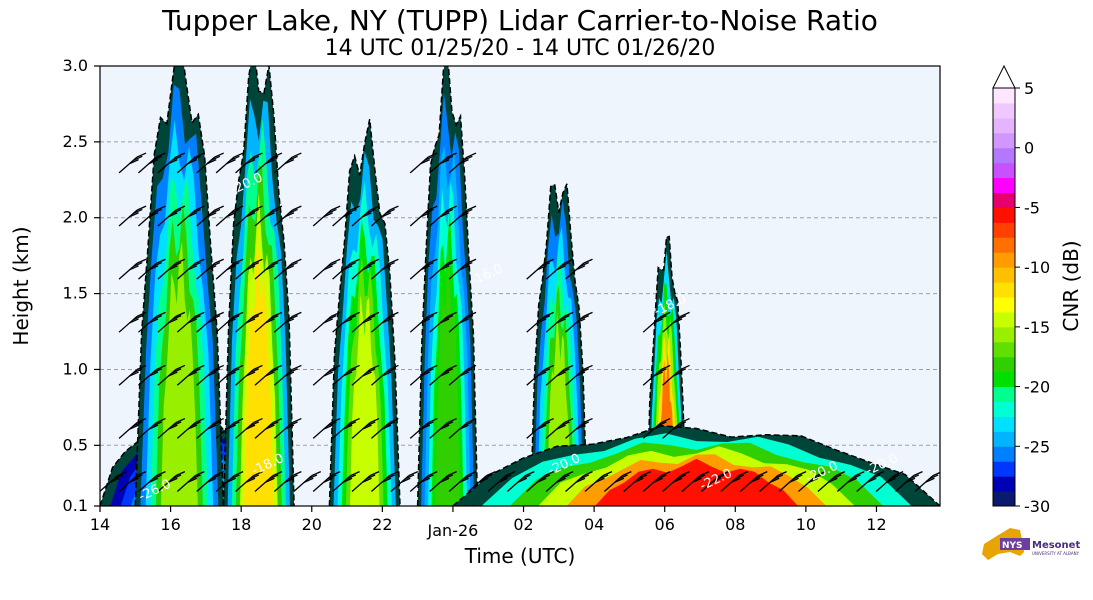 The width and height of the screenshot is (1093, 600). I want to click on y-axis-label: Height (km), so click(21, 285).